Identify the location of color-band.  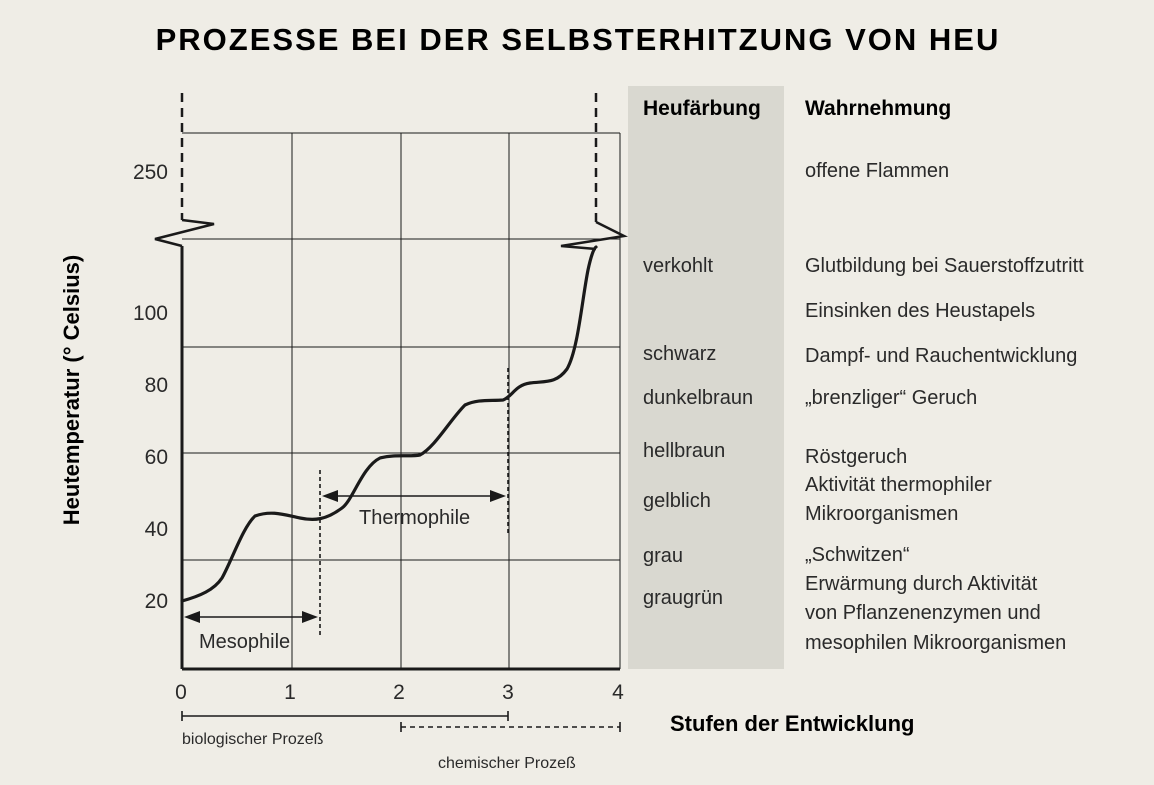
(706, 377).